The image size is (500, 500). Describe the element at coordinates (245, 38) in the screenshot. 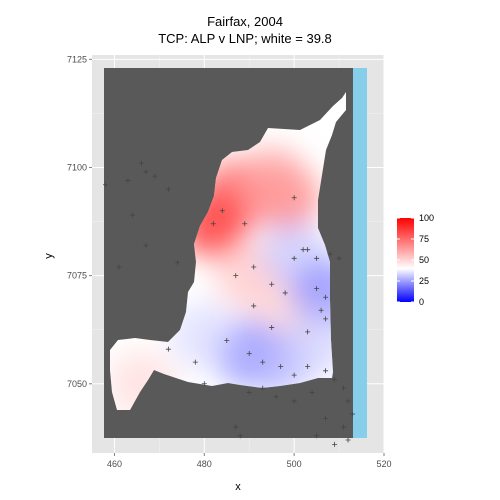

I see `chart-subtitle: TCP: ALP v LNP; white = 39.8` at that location.